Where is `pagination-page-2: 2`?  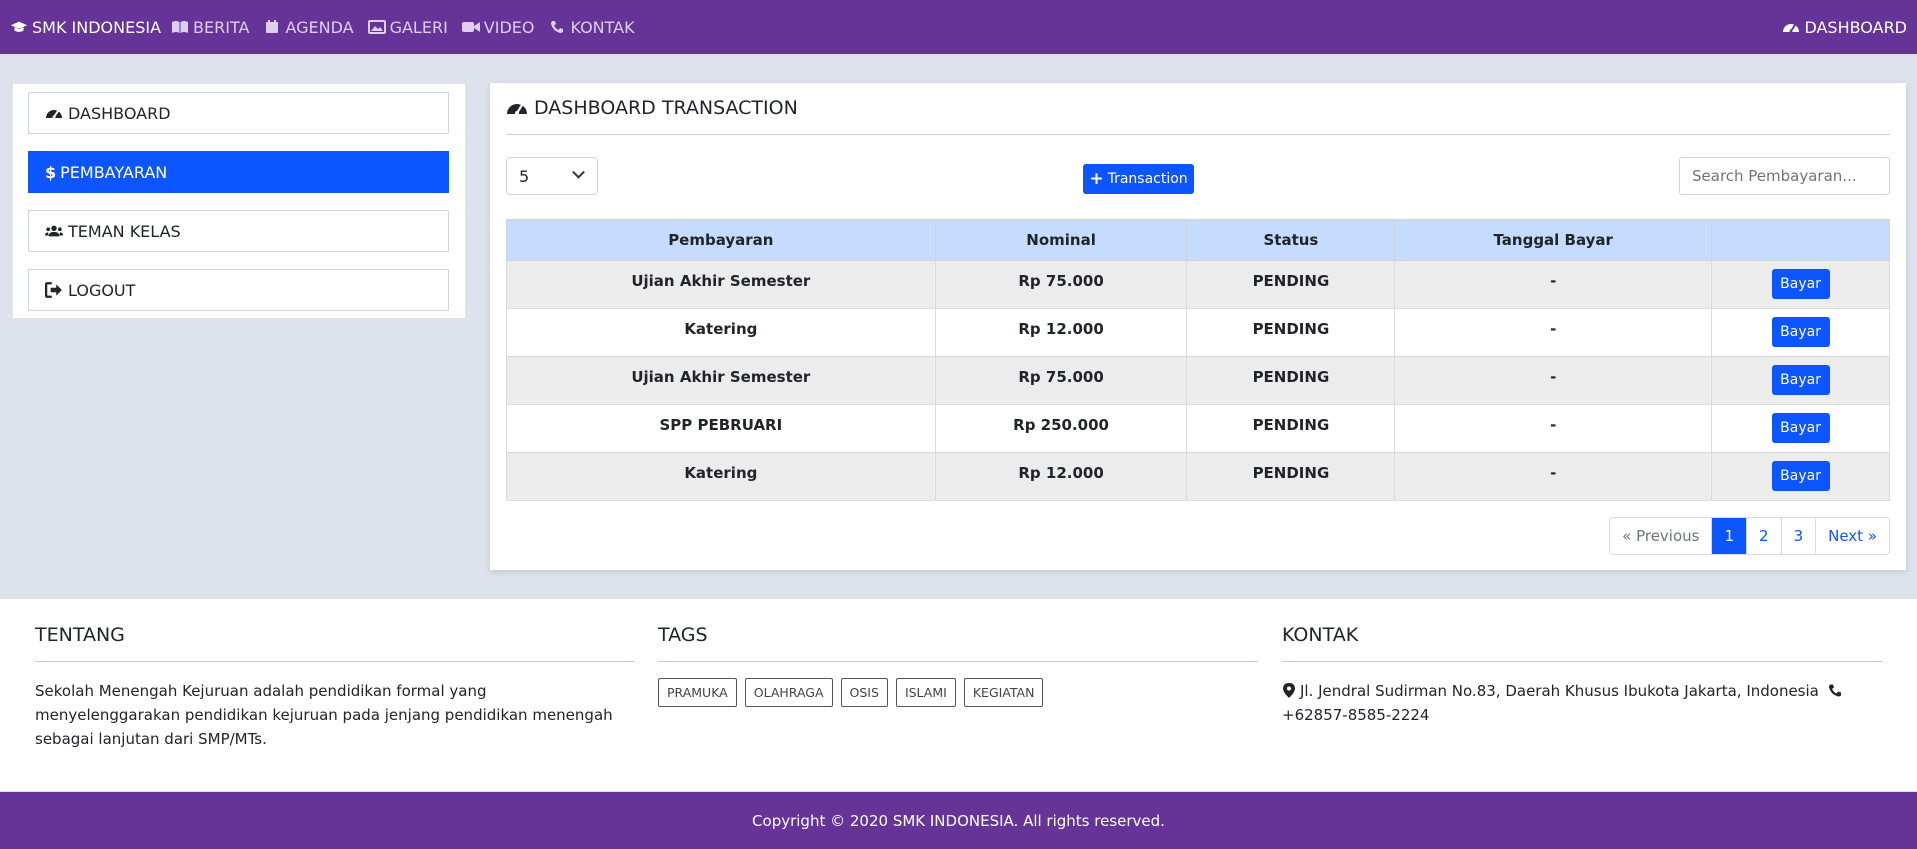
pagination-page-2: 2 is located at coordinates (1763, 536).